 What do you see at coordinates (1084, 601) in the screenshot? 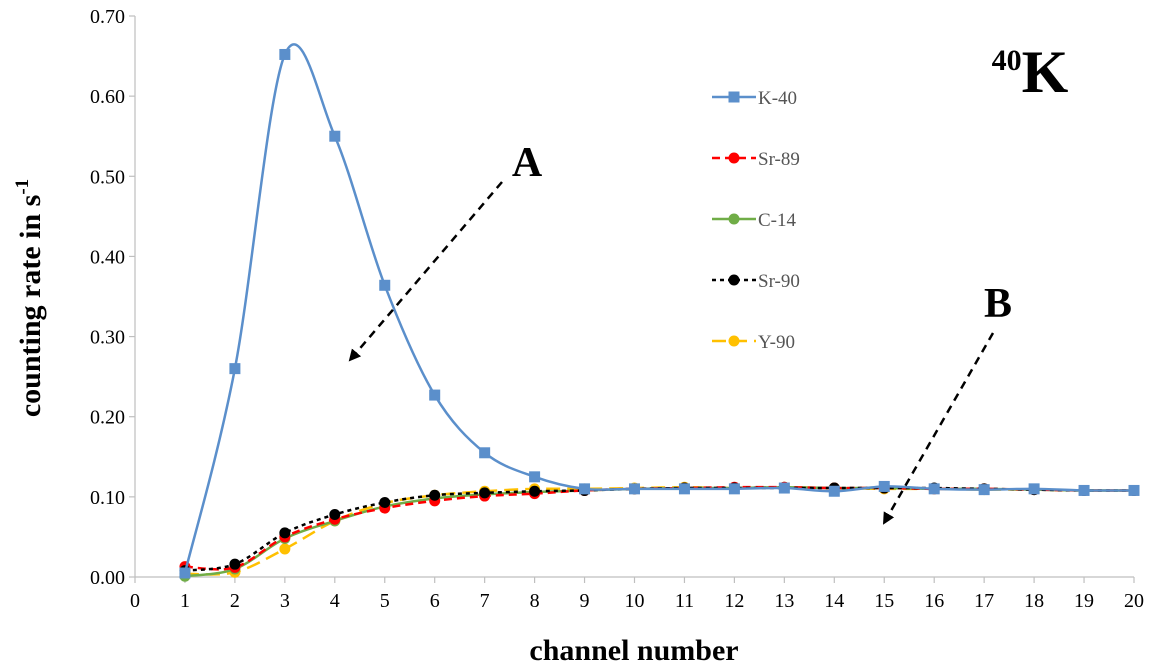
I see `x-tick-label: 19` at bounding box center [1084, 601].